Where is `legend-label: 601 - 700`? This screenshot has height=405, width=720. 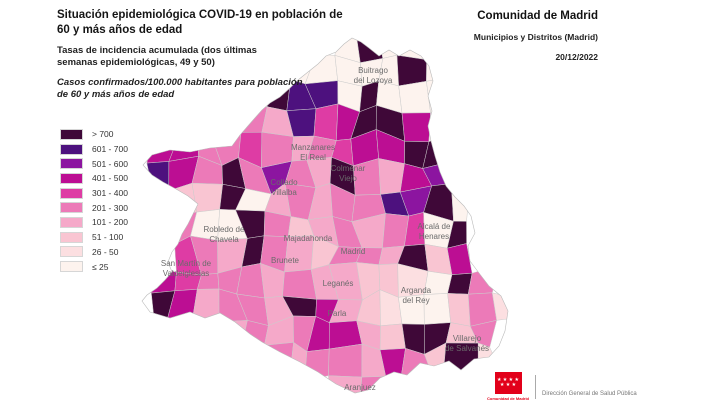 legend-label: 601 - 700 is located at coordinates (110, 149).